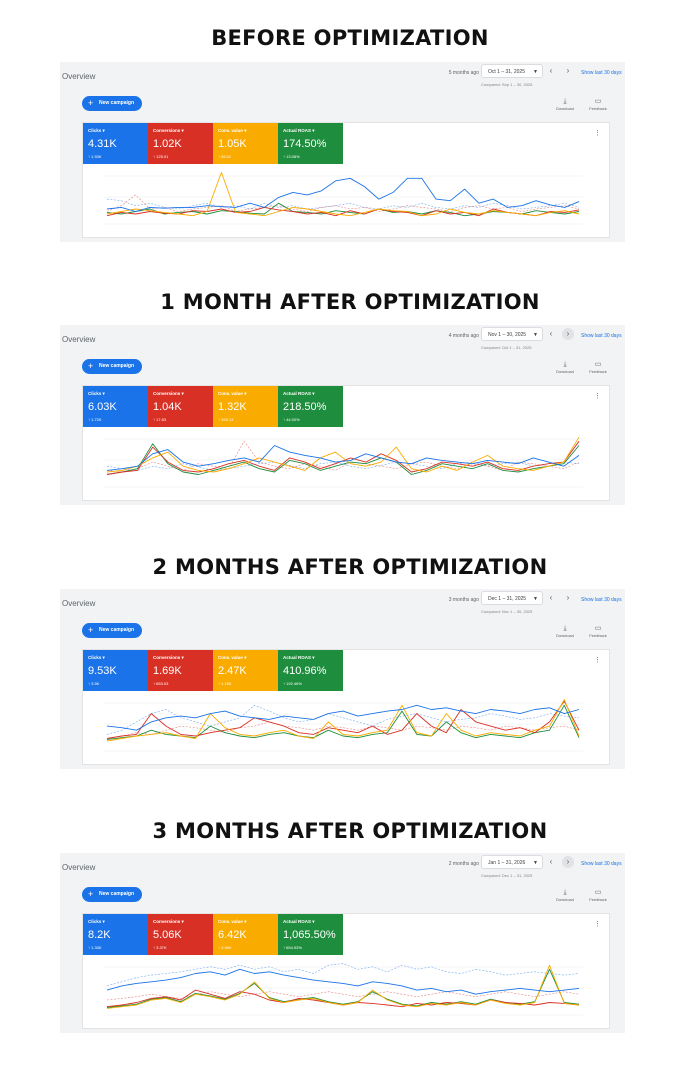 Image resolution: width=700 pixels, height=1068 pixels. I want to click on metric-tile-conv-value: Conv. value ▾ 1.32K ↑ 269.13, so click(245, 406).